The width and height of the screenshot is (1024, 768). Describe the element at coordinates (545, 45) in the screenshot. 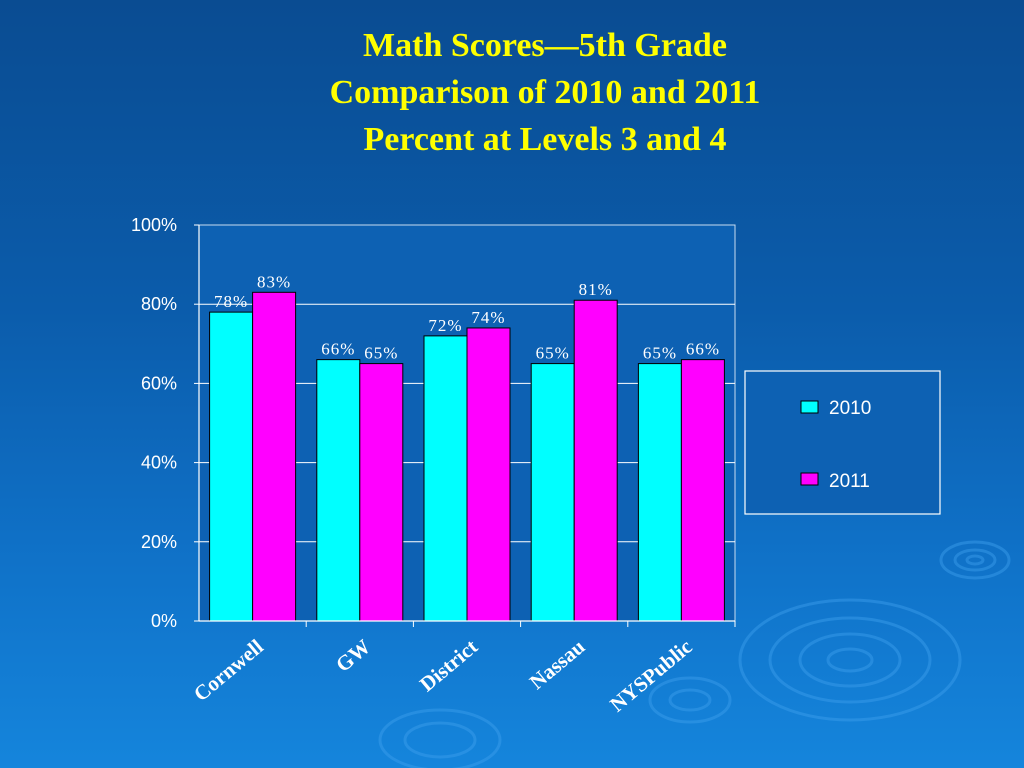

I see `title-line-1: Math Scores—5th Grade` at that location.